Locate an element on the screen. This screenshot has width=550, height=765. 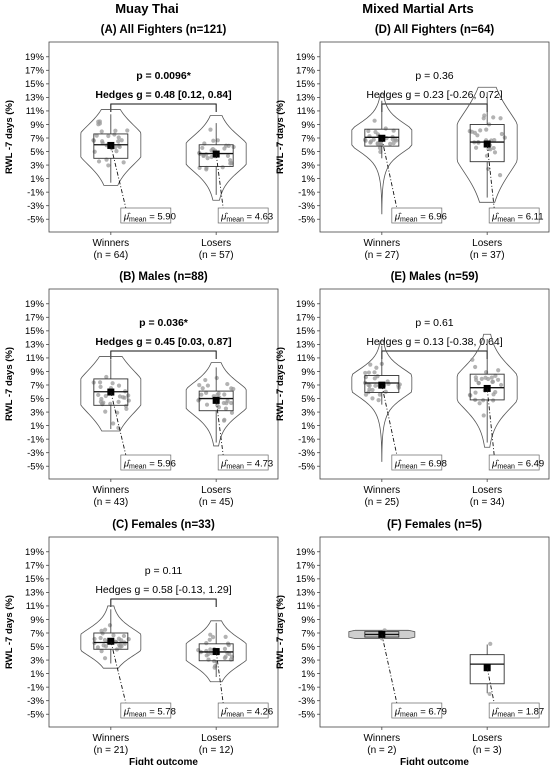
mean-value: = 5.90 is located at coordinates (161, 217).